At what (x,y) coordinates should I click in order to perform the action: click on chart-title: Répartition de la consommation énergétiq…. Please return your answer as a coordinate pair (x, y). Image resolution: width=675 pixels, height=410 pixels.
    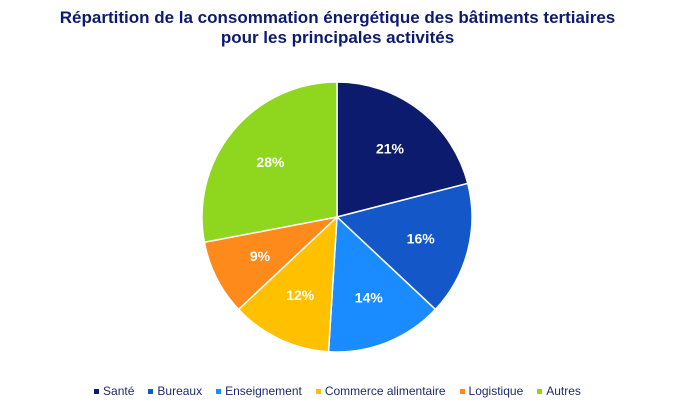
    Looking at the image, I should click on (337, 28).